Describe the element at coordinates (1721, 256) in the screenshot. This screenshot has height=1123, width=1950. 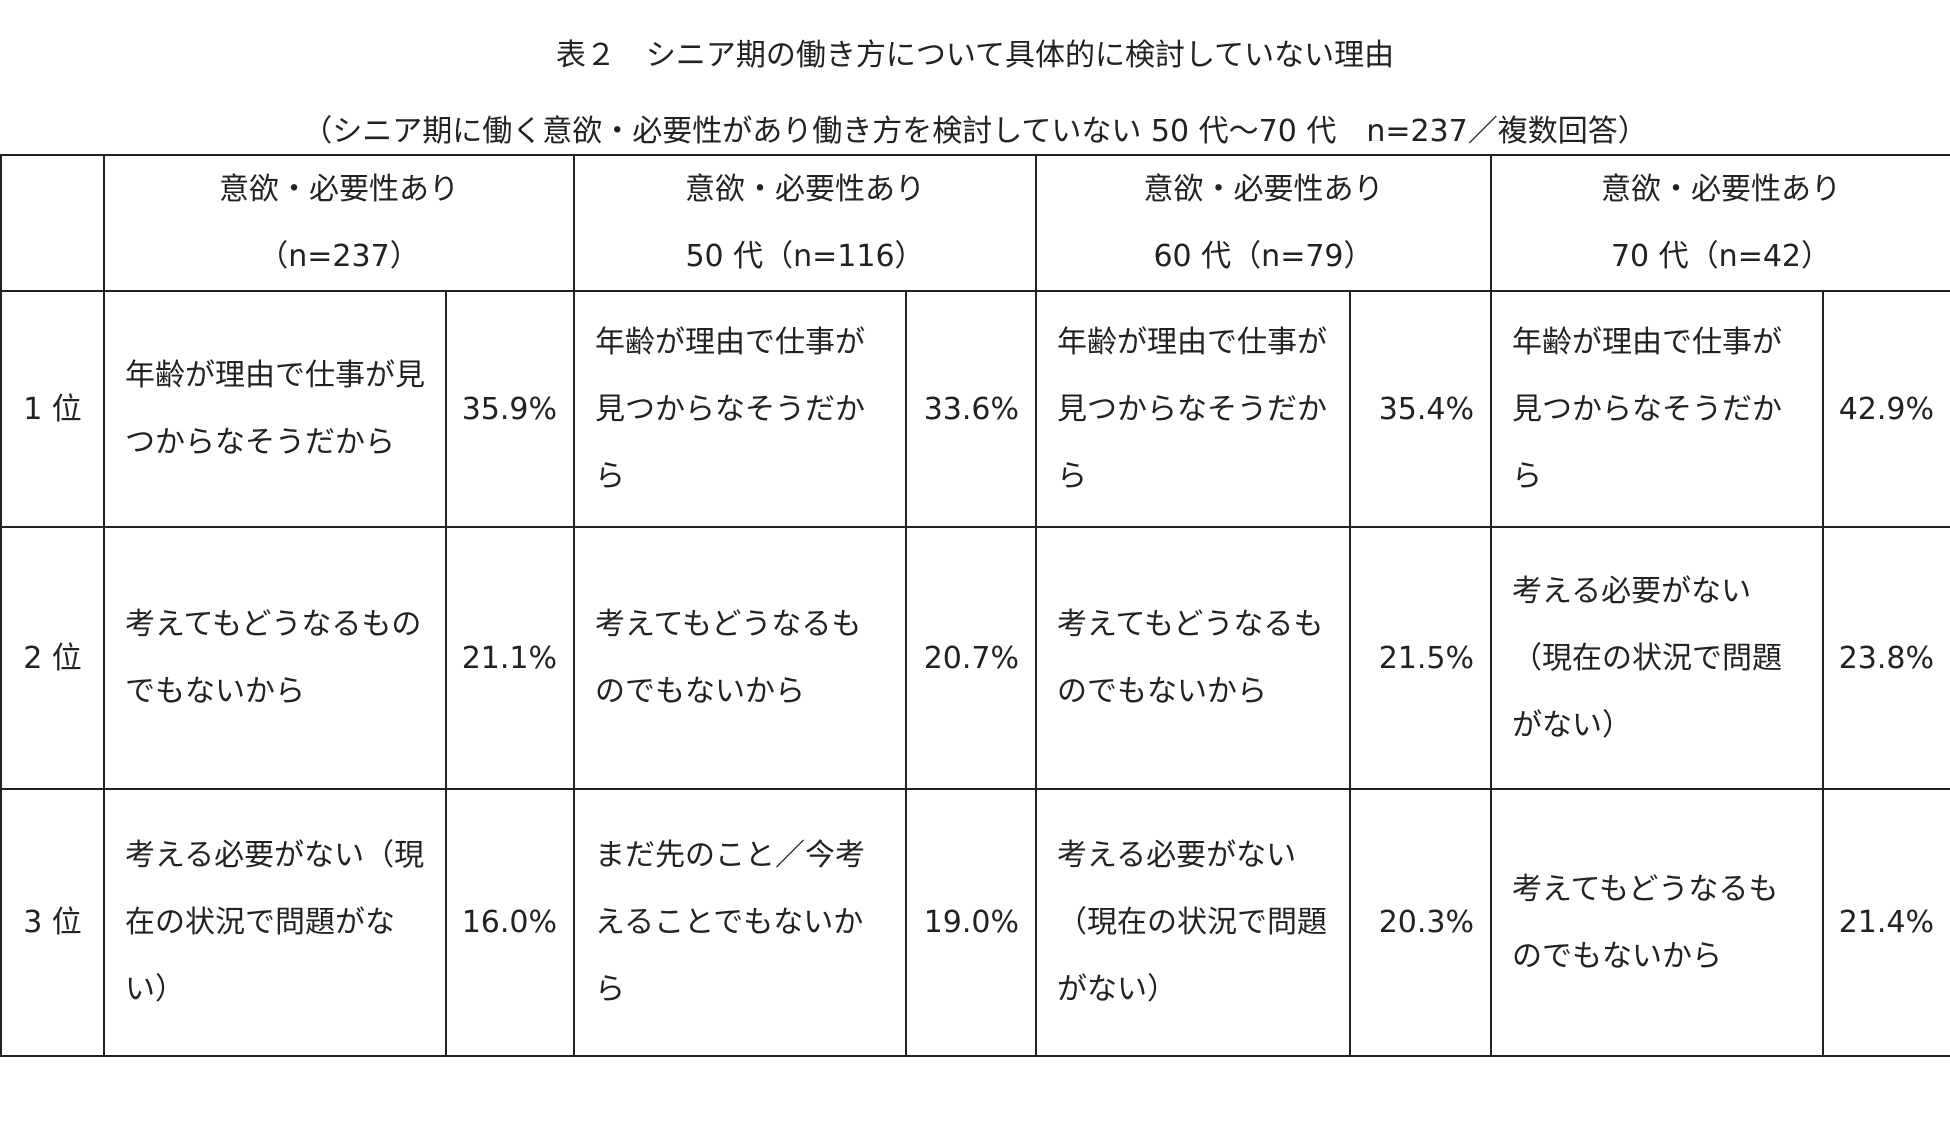
I see `header-line: 70 代（n=42）` at that location.